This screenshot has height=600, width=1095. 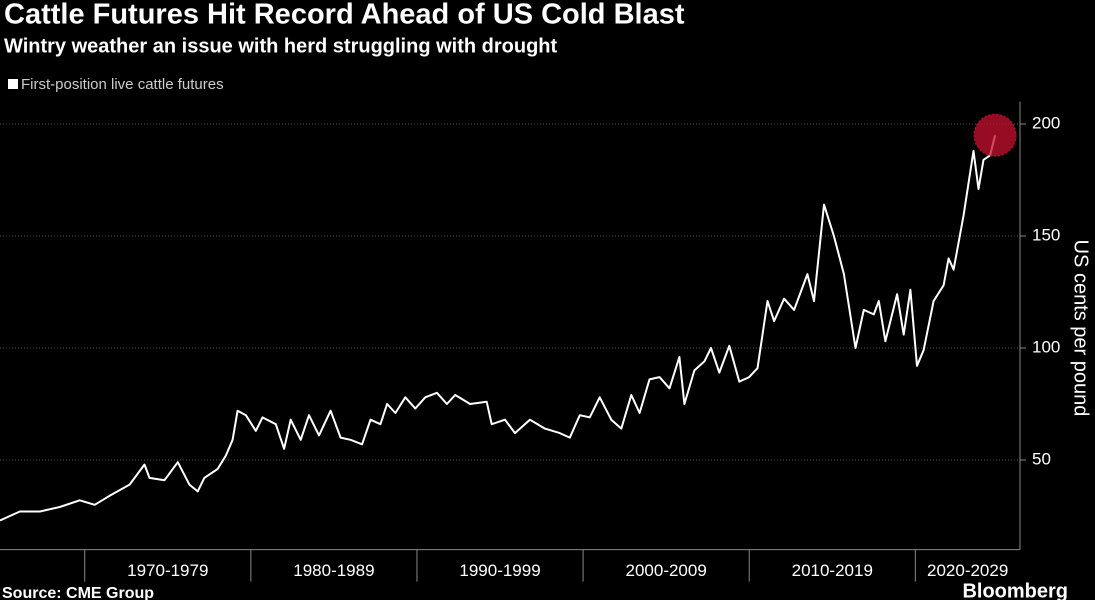 I want to click on highlight-marker, so click(x=995, y=135).